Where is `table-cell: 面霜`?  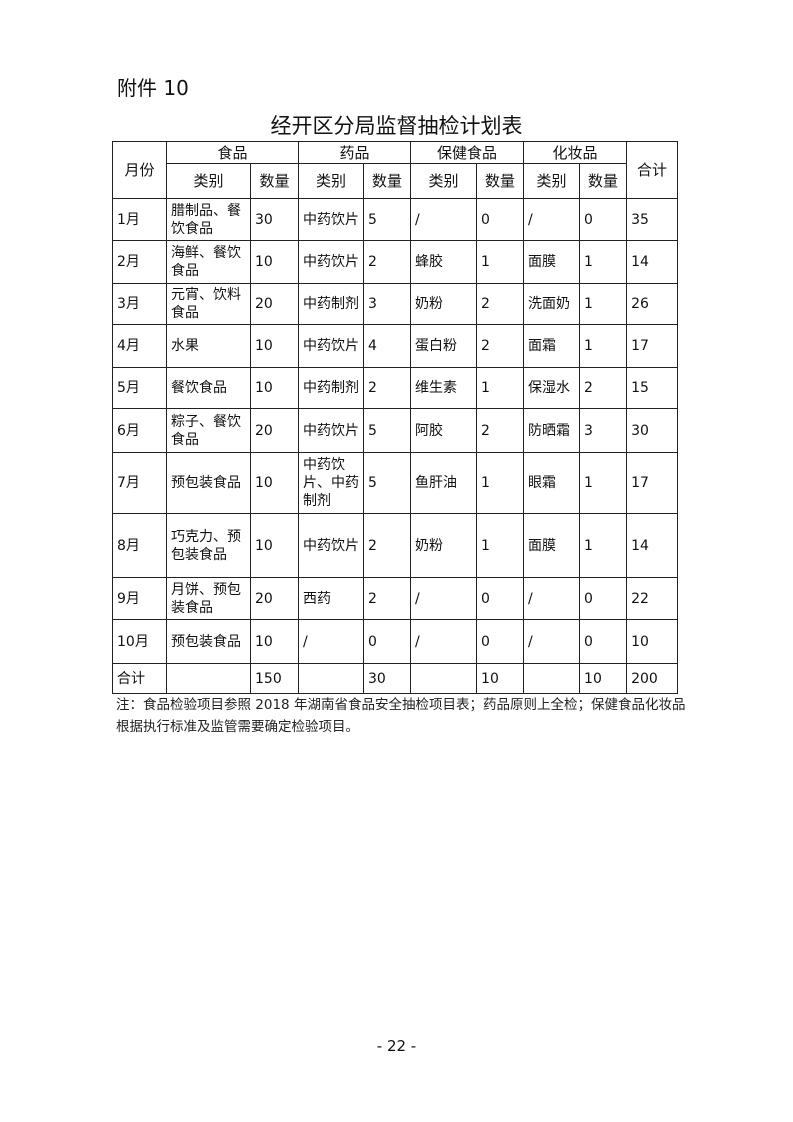
table-cell: 面霜 is located at coordinates (552, 346).